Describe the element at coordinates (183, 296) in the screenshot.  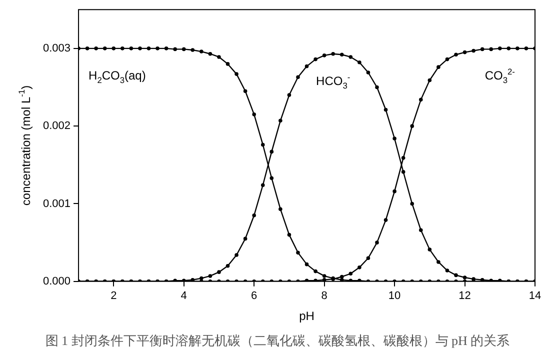
I see `x-tick-label: 4` at that location.